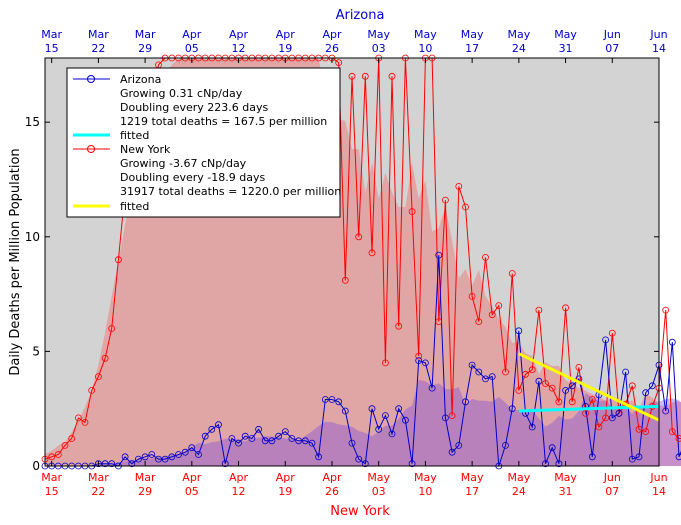 The height and width of the screenshot is (525, 681). Describe the element at coordinates (140, 79) in the screenshot. I see `legend-arizona-label: Arizona` at that location.